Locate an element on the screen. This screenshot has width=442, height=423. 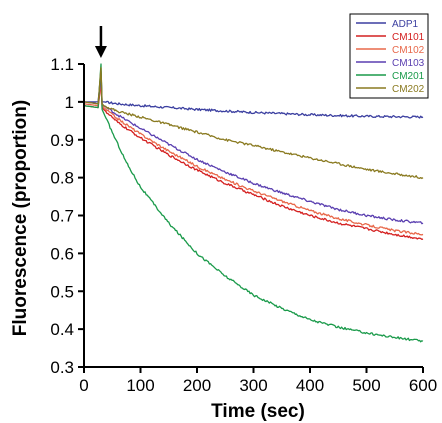
series-line-adp1 is located at coordinates (254, 94).